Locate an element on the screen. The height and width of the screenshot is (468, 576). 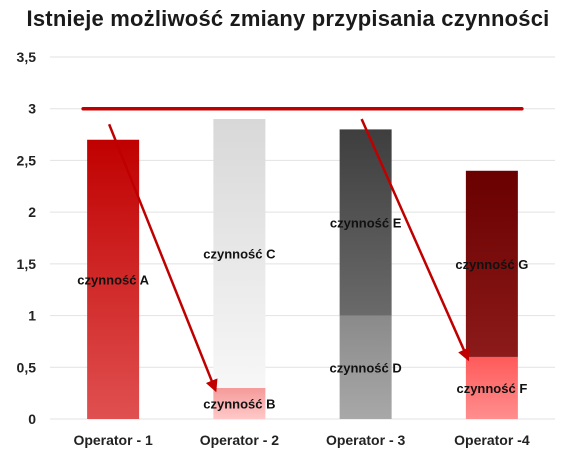
y-tick-label: 1,5 is located at coordinates (27, 264).